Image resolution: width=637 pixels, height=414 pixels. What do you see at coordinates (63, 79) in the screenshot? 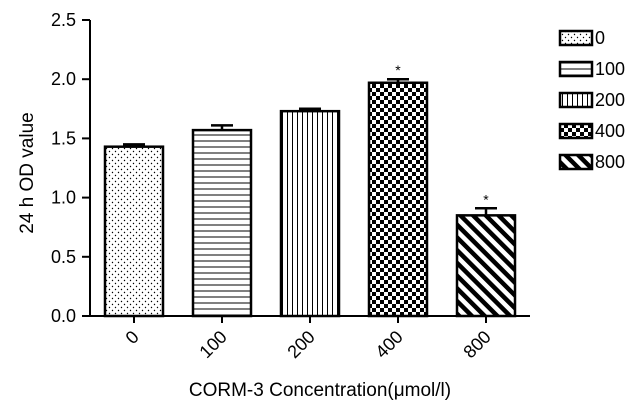
I see `y-tick-label: 2.0` at bounding box center [63, 79].